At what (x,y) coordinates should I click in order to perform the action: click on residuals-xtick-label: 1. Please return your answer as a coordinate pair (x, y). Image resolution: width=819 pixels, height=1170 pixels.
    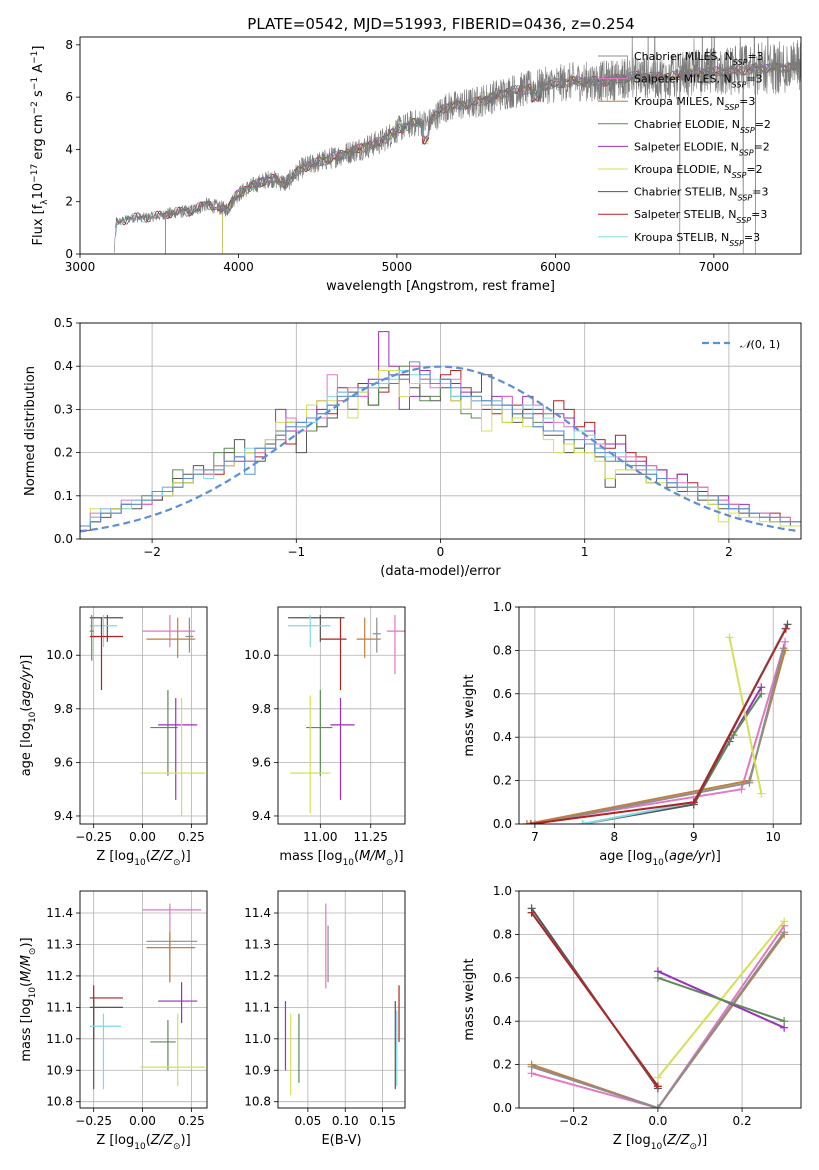
    Looking at the image, I should click on (585, 552).